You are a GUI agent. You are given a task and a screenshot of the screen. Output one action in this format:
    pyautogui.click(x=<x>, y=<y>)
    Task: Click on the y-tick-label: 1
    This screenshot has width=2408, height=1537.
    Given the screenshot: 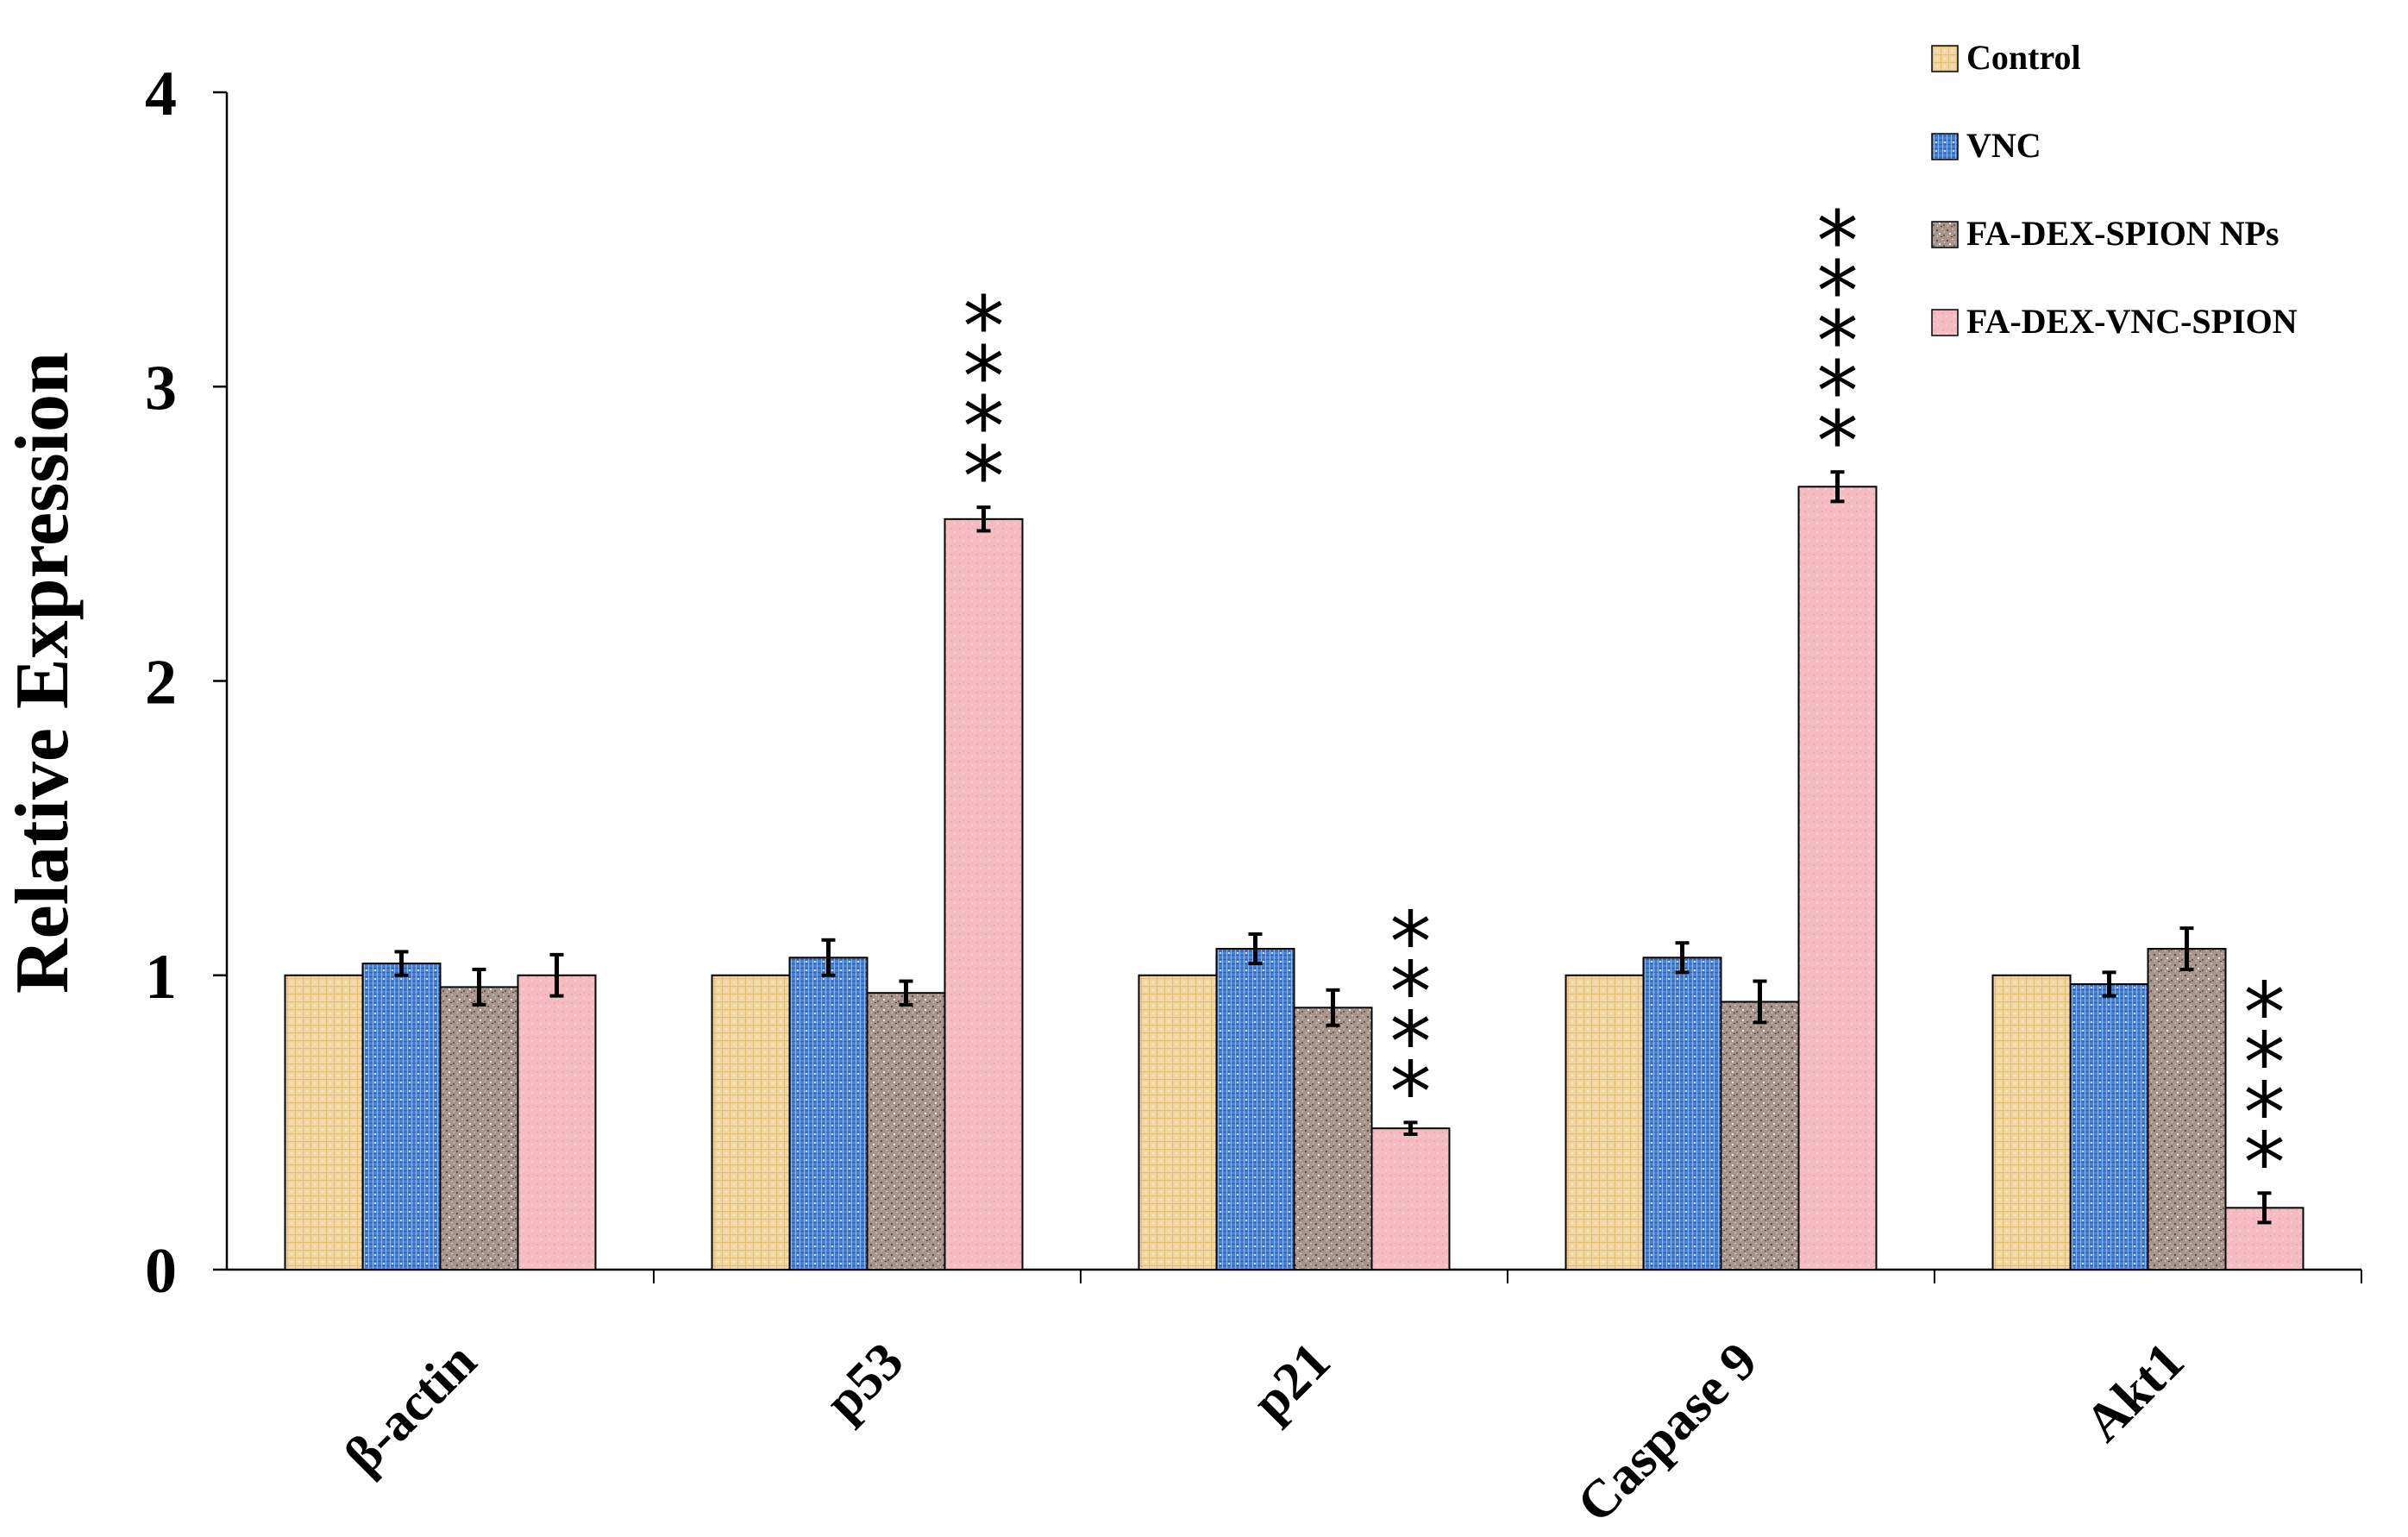 What is the action you would take?
    pyautogui.click(x=161, y=977)
    